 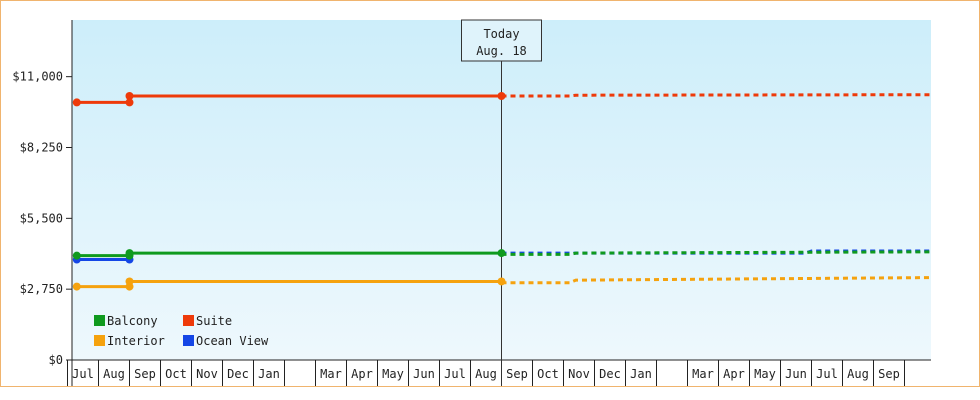 What do you see at coordinates (181, 331) in the screenshot?
I see `legend: Balcony Suite Interior Ocean View` at bounding box center [181, 331].